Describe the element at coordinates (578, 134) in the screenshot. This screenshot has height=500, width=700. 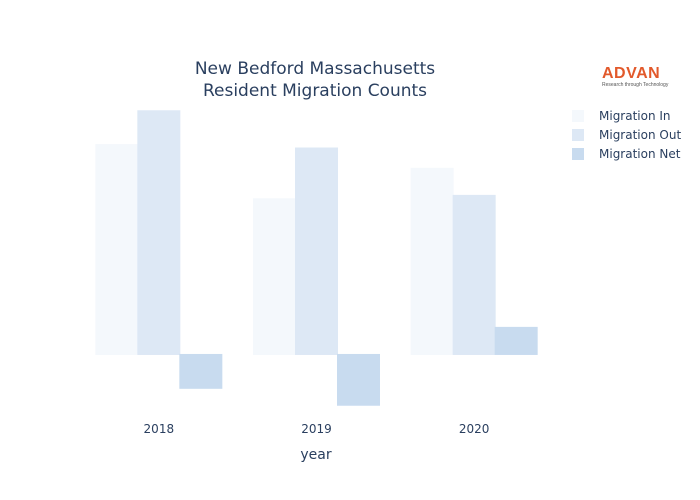
I see `legend-swatch-migration-out` at that location.